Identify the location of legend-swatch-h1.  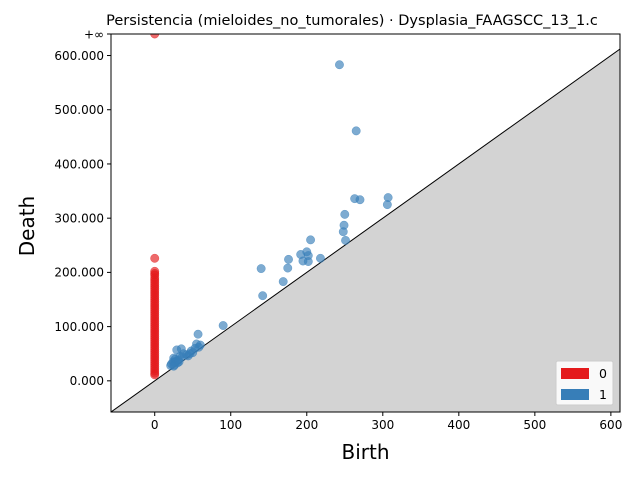
(575, 394).